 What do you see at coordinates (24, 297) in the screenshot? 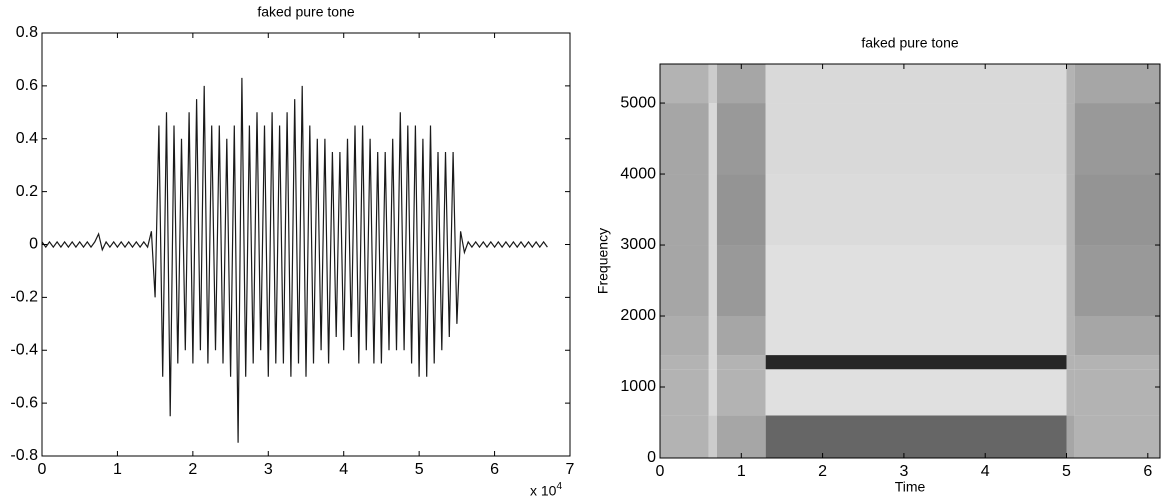
I see `y-tick-label: -0.2` at bounding box center [24, 297].